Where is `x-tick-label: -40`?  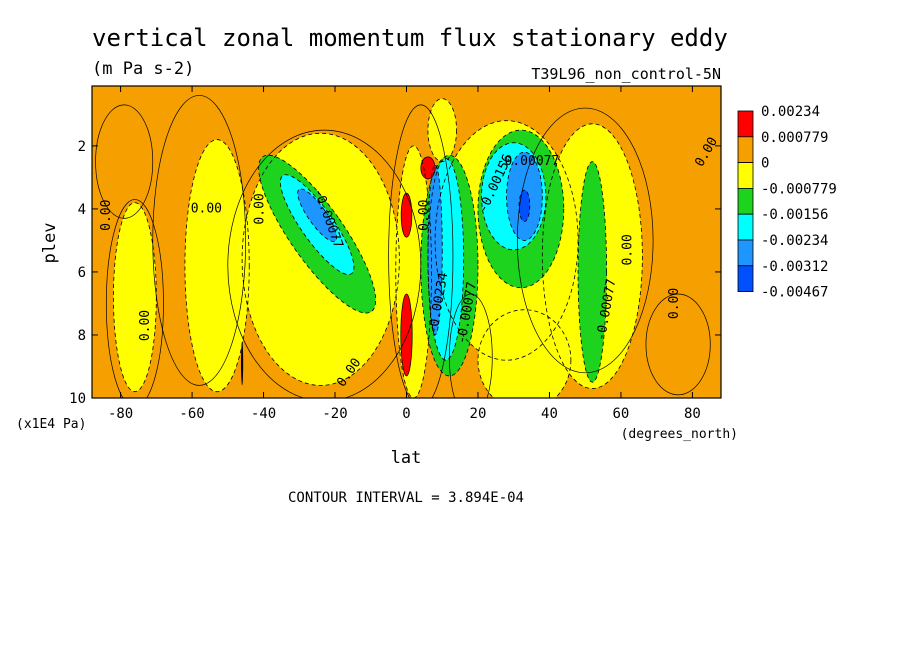 x-tick-label: -40 is located at coordinates (263, 414).